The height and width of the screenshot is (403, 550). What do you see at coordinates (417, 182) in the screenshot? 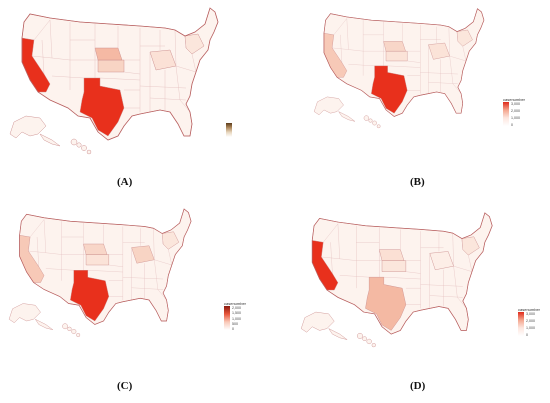
I see `panel-label-b: (B)` at bounding box center [417, 182].